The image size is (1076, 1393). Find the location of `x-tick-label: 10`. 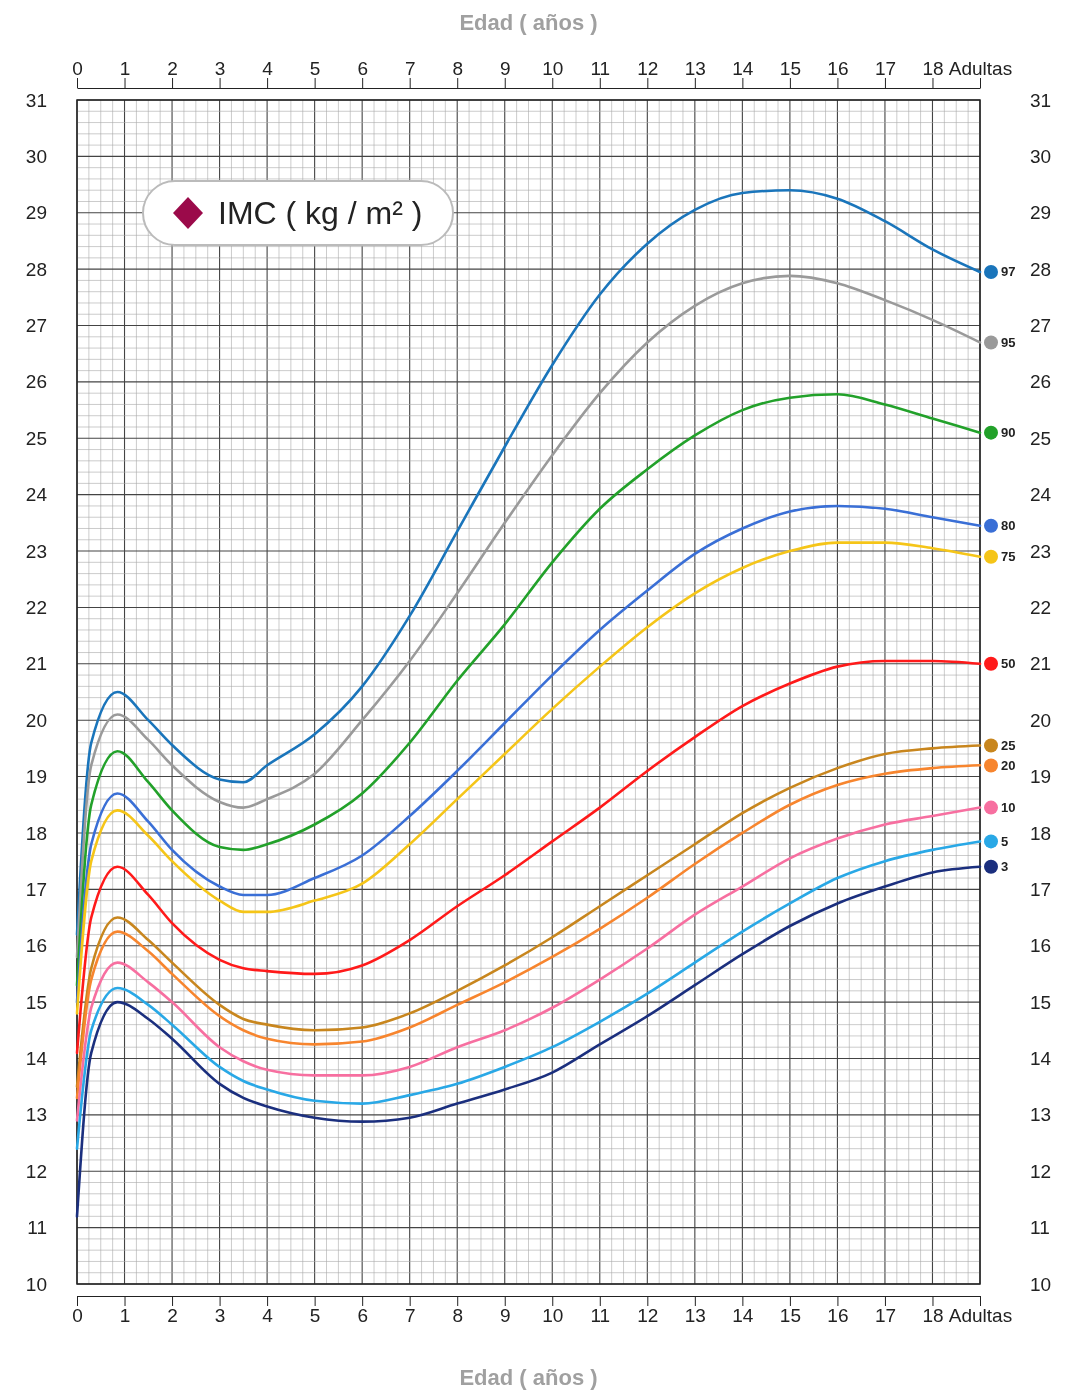

x-tick-label: 10 is located at coordinates (553, 68).